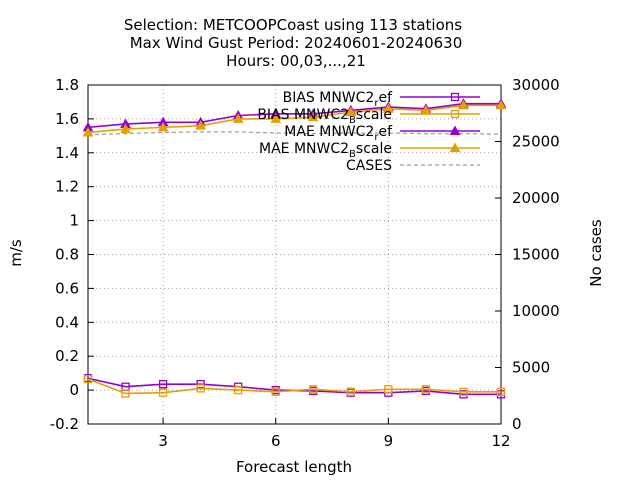 The width and height of the screenshot is (640, 480). I want to click on y-tick-label: 0.6, so click(67, 288).